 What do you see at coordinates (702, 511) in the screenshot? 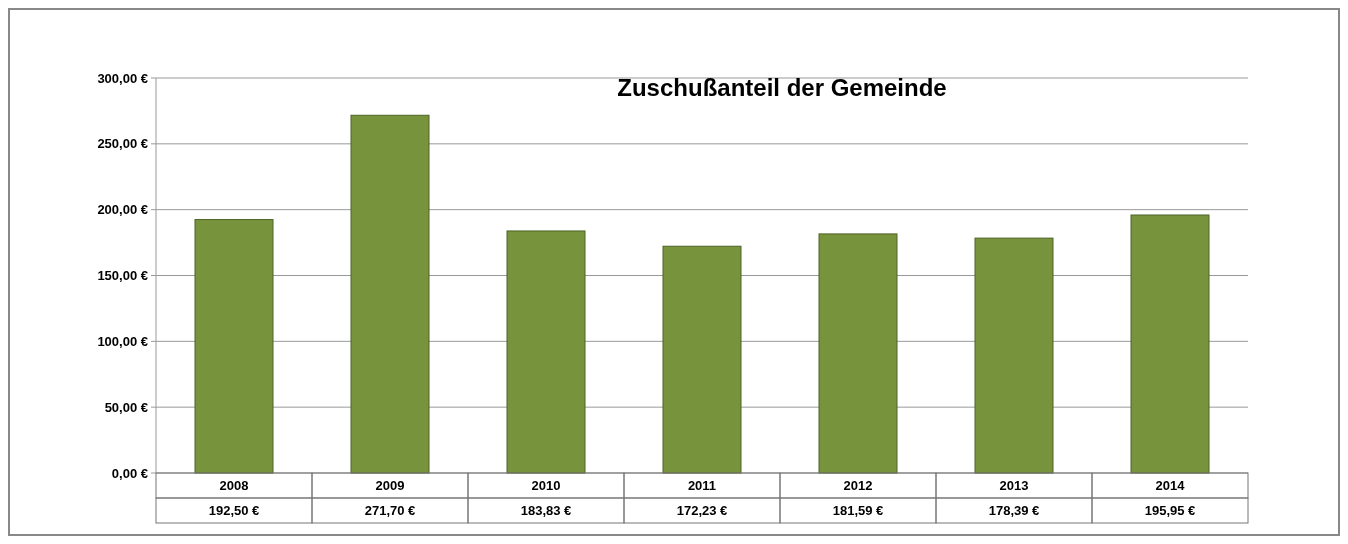
I see `data-label: 172,23 €` at bounding box center [702, 511].